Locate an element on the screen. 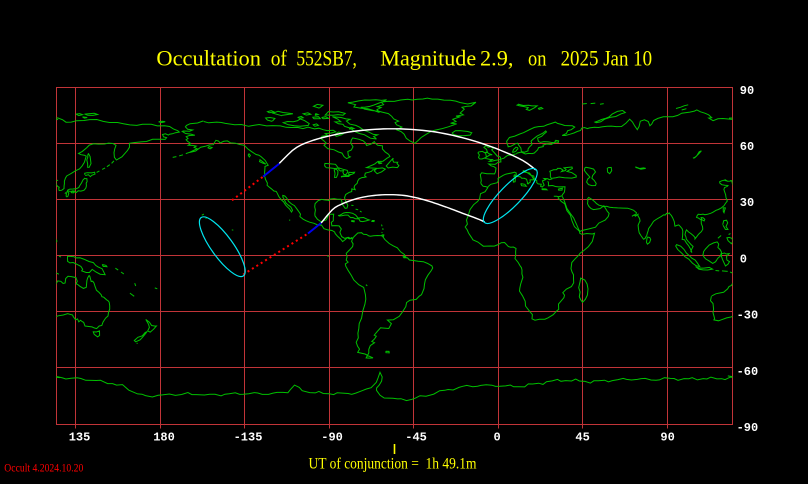 The image size is (808, 484). svg-text: -60 is located at coordinates (748, 372).